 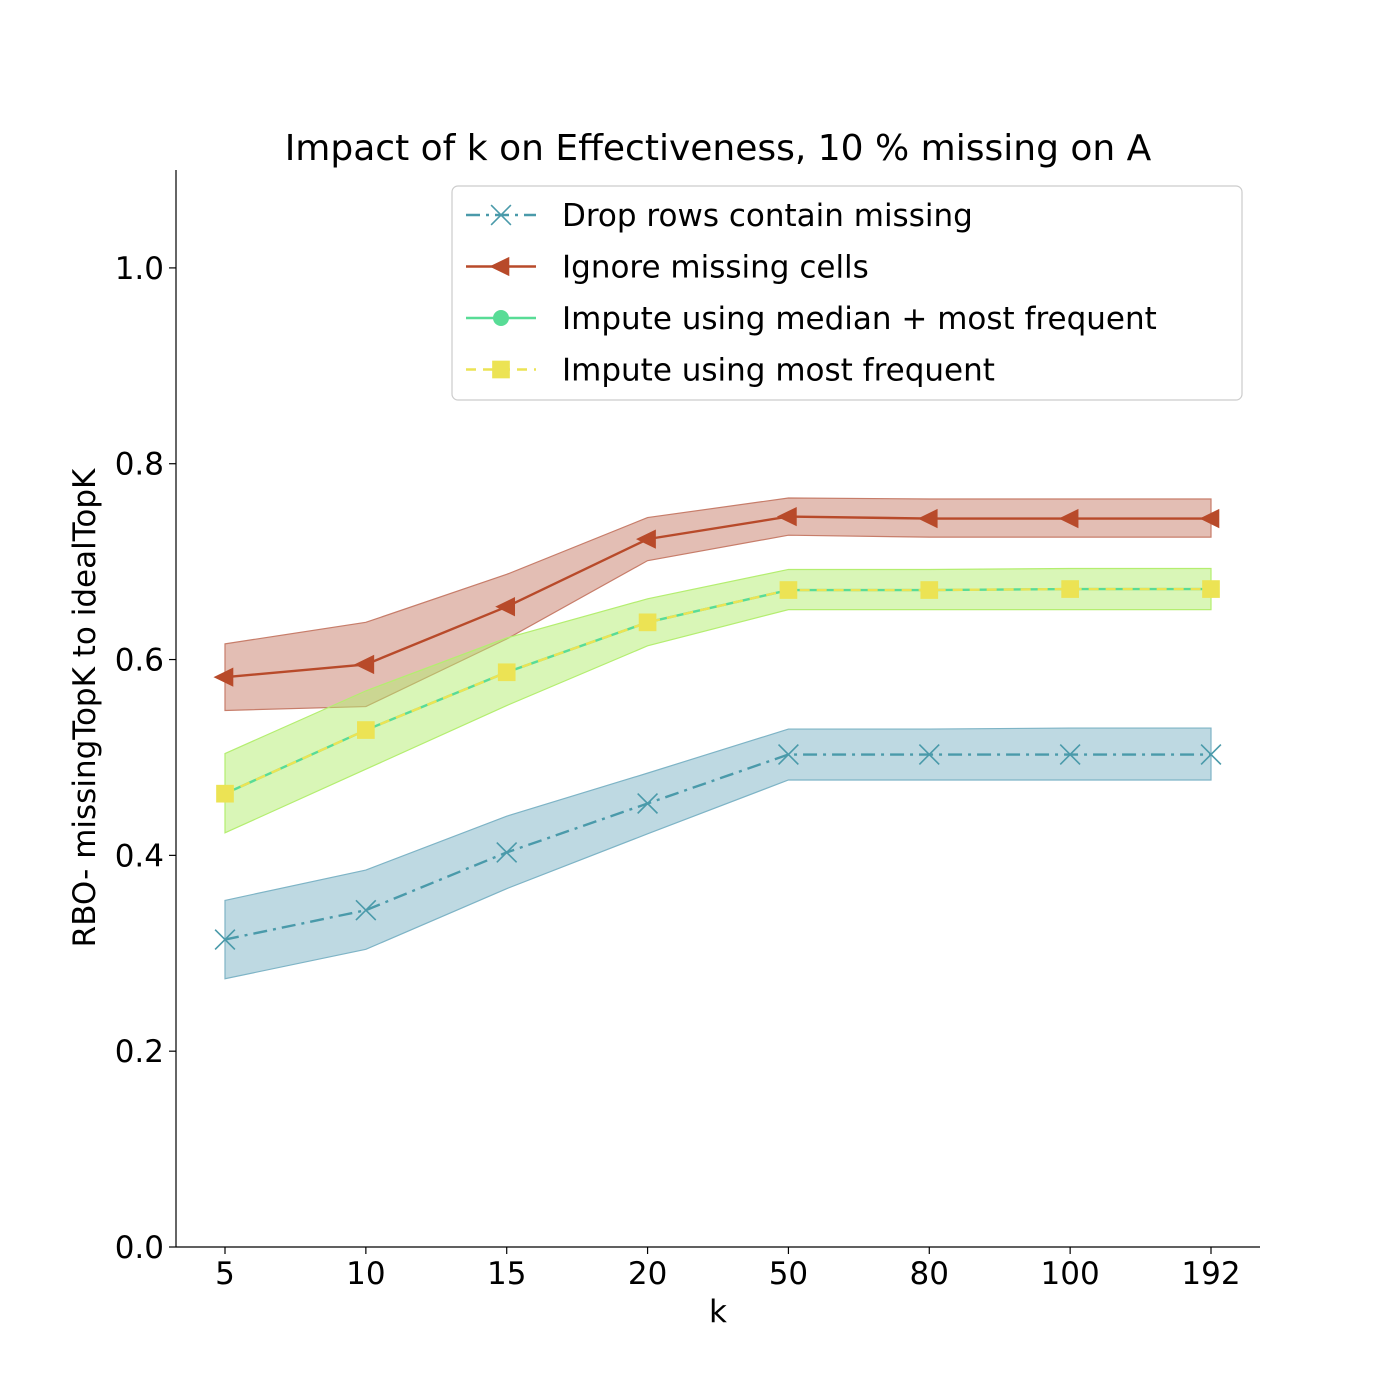 I want to click on legend-label-2: Impute using median + most frequent, so click(x=859, y=319).